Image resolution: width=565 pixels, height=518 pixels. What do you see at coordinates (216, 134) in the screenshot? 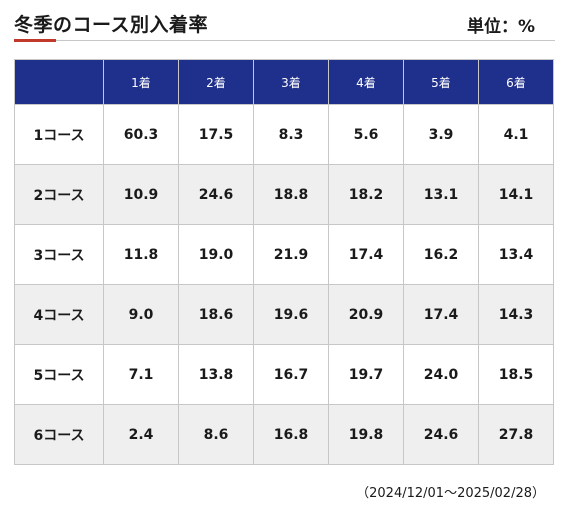
I see `table-cell: 17.5` at bounding box center [216, 134].